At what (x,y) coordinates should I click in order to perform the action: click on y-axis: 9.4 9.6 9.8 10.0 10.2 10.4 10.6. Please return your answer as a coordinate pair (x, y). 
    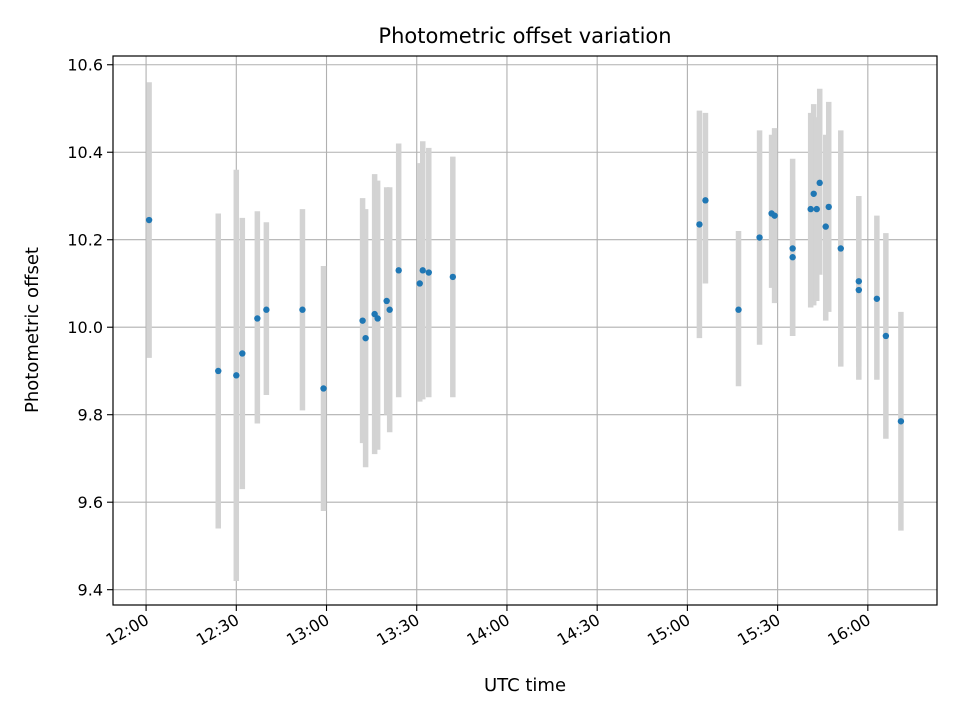
    Looking at the image, I should click on (90, 328).